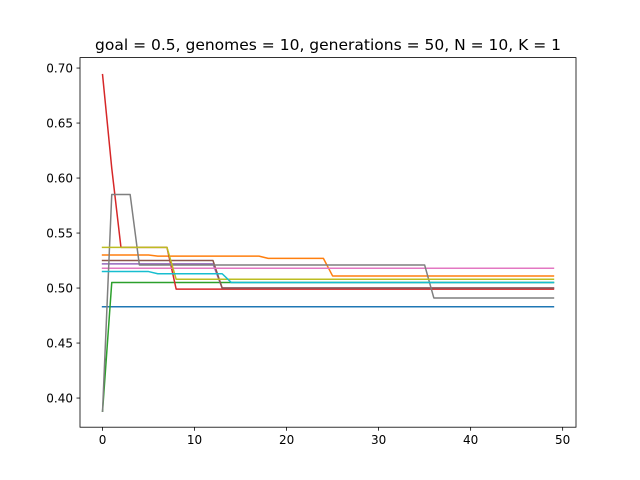 The image size is (640, 480). Describe the element at coordinates (59, 233) in the screenshot. I see `y-tick-label: 0.55` at that location.